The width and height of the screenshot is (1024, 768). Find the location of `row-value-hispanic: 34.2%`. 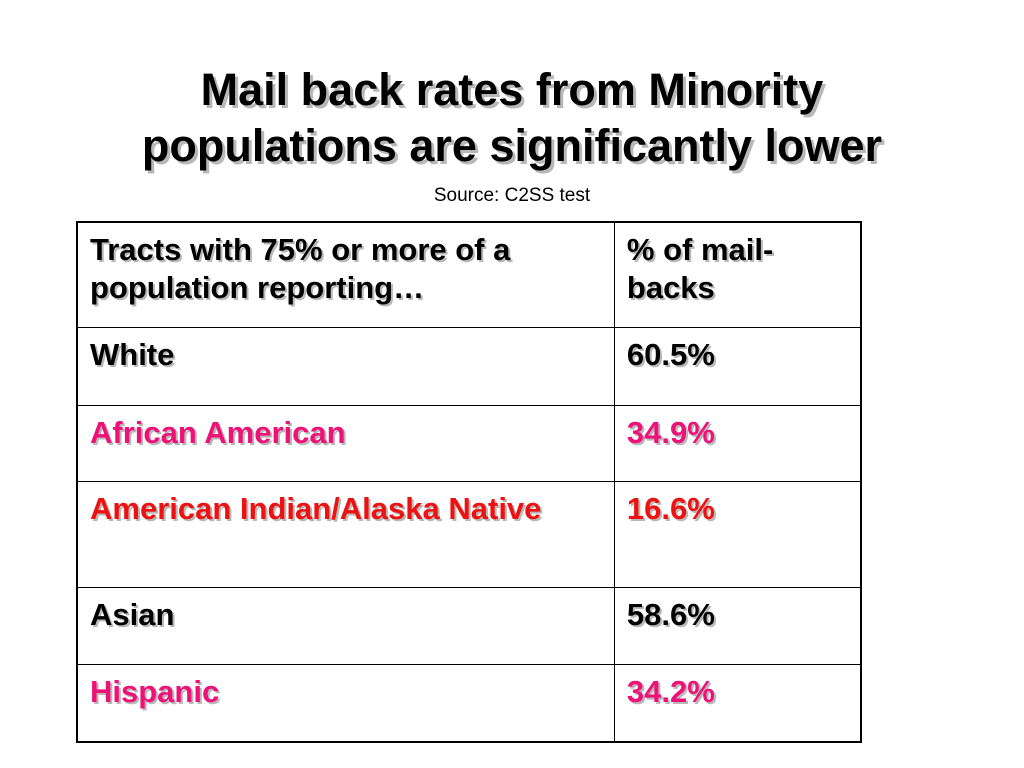

row-value-hispanic: 34.2% is located at coordinates (737, 703).